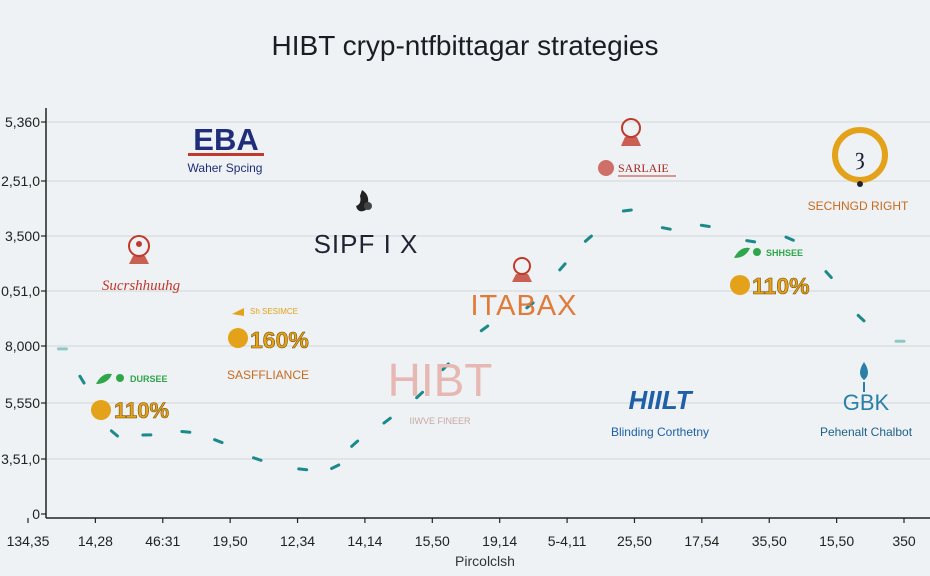 This screenshot has height=576, width=930. I want to click on annotation-hiilt: HIILT Blinding Corthetny, so click(660, 412).